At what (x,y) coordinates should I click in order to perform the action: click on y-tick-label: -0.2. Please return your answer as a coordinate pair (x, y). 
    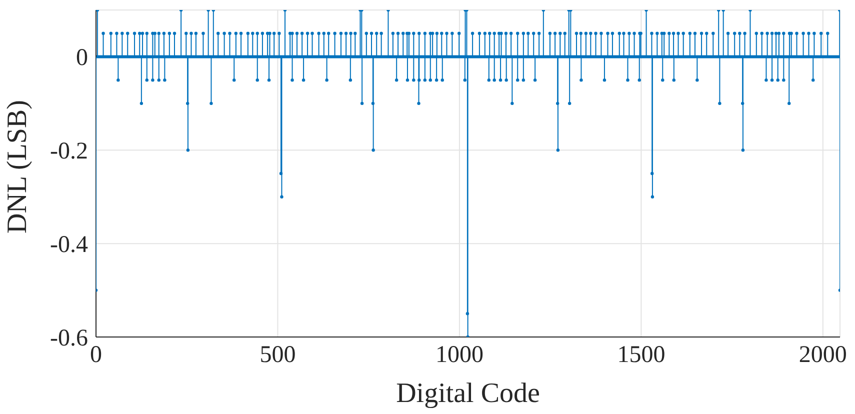
    Looking at the image, I should click on (69, 151).